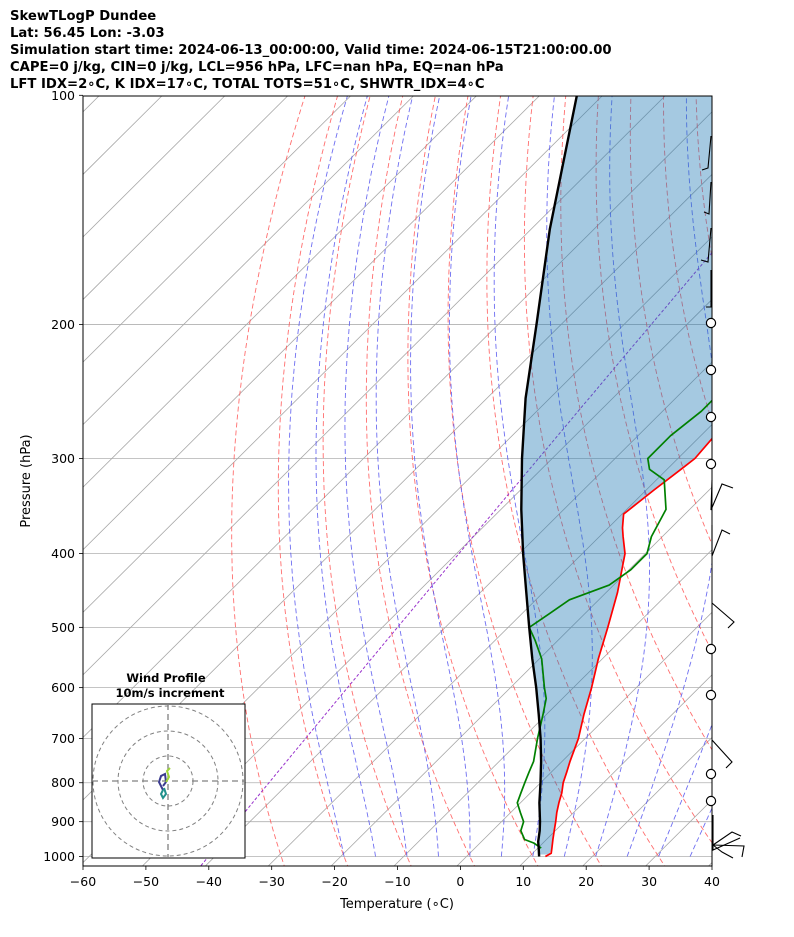 This screenshot has width=794, height=937. Describe the element at coordinates (26, 480) in the screenshot. I see `y-axis-label: Pressure (hPa)` at that location.